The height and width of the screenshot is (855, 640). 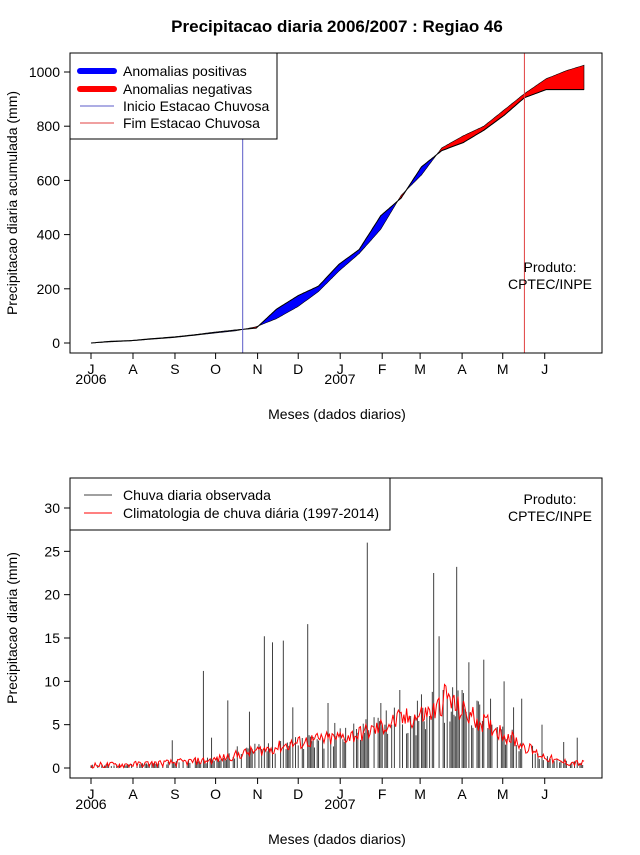 I want to click on y-tick-label: 400, so click(x=49, y=235).